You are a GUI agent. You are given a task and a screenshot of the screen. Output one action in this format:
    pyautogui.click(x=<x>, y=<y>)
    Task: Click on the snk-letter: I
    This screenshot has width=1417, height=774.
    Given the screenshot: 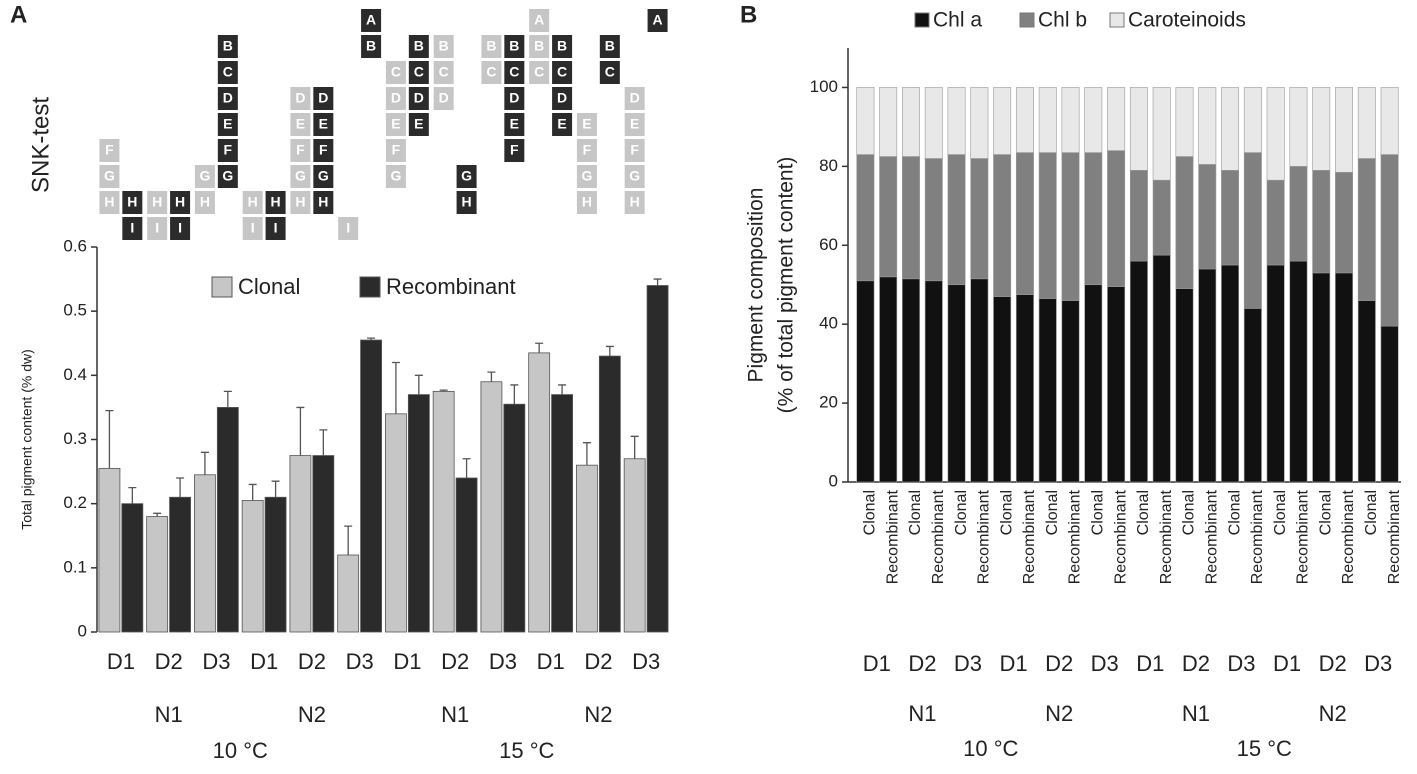 What is the action you would take?
    pyautogui.click(x=253, y=228)
    